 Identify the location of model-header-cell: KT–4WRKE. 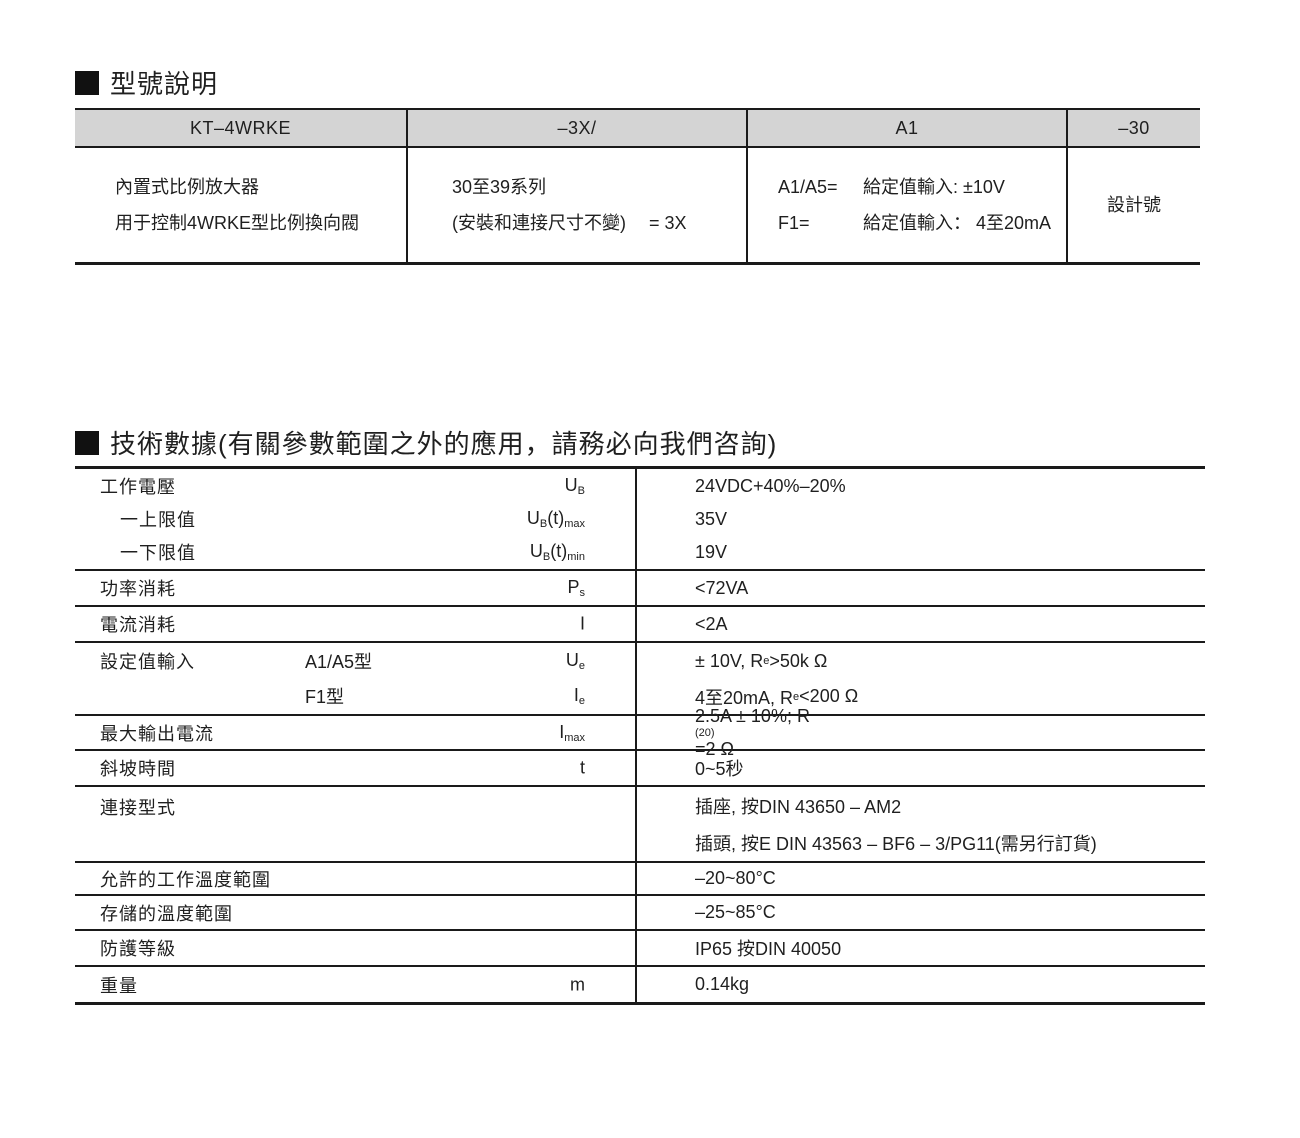
(241, 128).